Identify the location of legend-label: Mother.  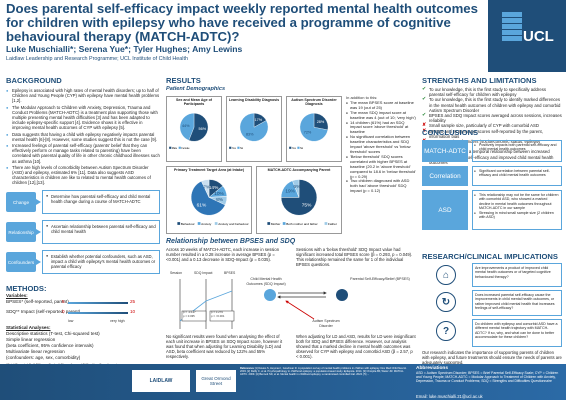
(276, 224).